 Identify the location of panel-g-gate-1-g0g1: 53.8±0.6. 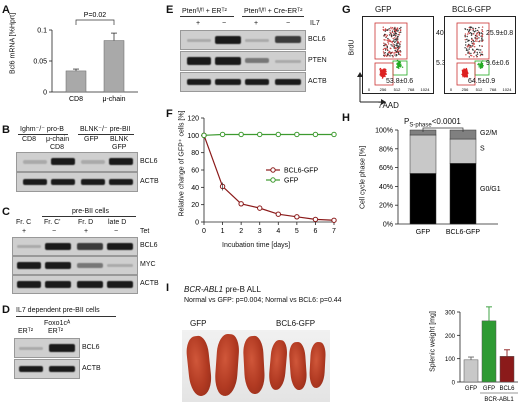
(400, 81).